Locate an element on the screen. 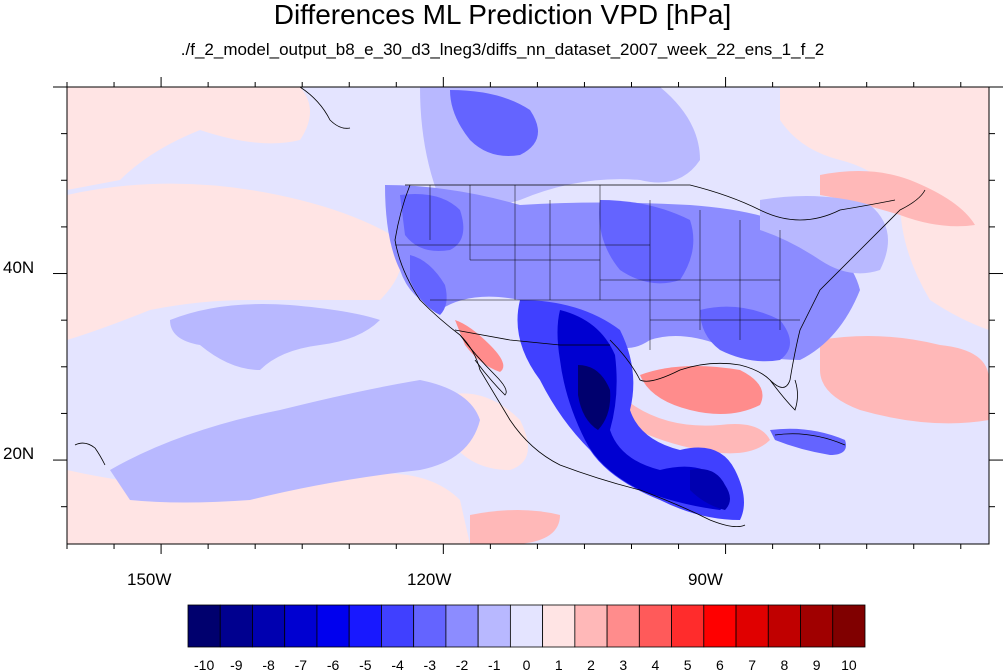 Image resolution: width=1005 pixels, height=672 pixels. anomaly-negative-mexico-core is located at coordinates (642, 410).